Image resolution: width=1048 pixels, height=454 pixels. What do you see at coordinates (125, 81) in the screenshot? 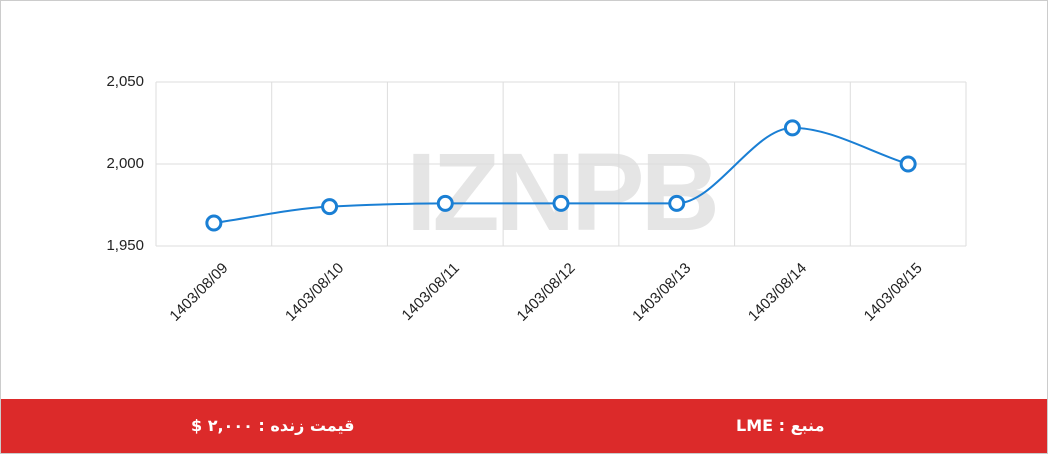
I see `y-tick-label: 2,050` at bounding box center [125, 81].